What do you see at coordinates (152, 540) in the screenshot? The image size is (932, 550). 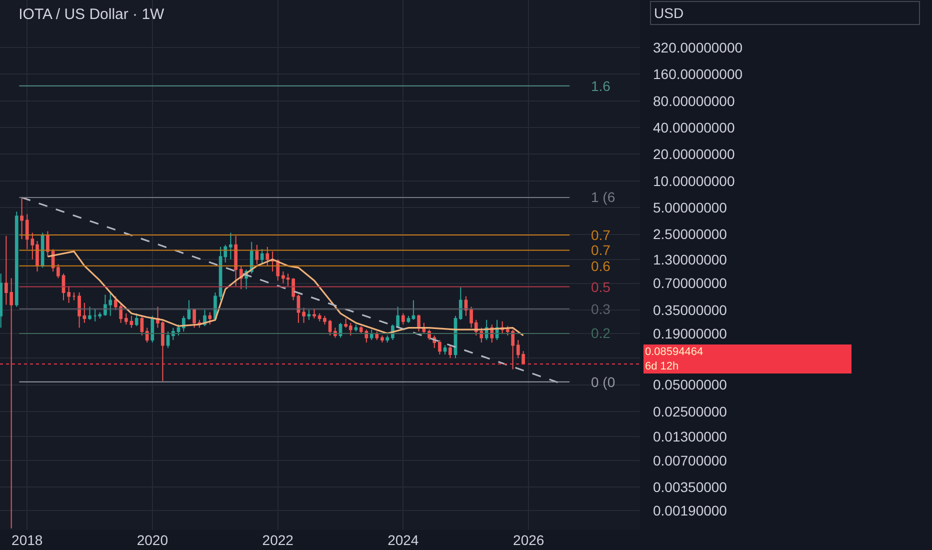 I see `x-tick-label: 2020` at bounding box center [152, 540].